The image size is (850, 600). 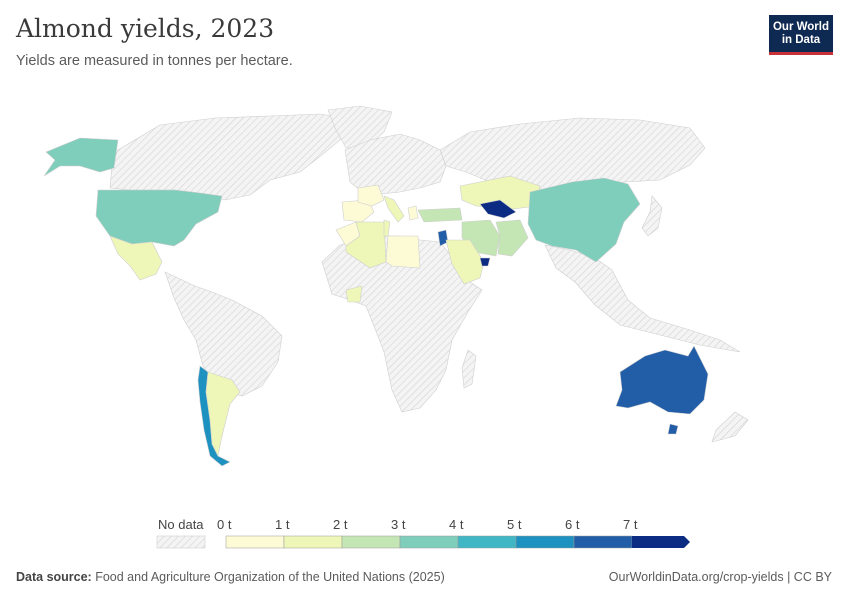 I want to click on region-new-zealand, so click(x=730, y=427).